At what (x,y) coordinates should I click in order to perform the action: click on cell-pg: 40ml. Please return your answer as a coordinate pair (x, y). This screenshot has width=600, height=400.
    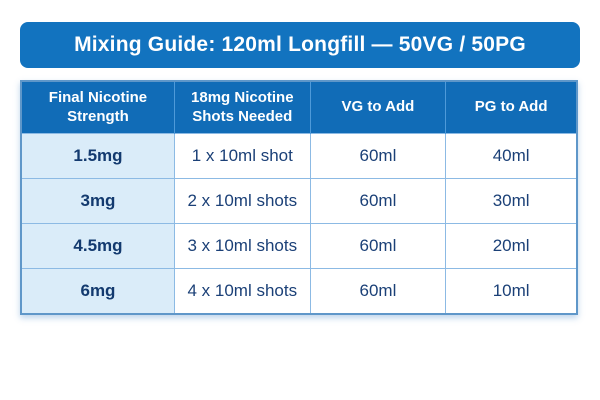
    Looking at the image, I should click on (511, 156).